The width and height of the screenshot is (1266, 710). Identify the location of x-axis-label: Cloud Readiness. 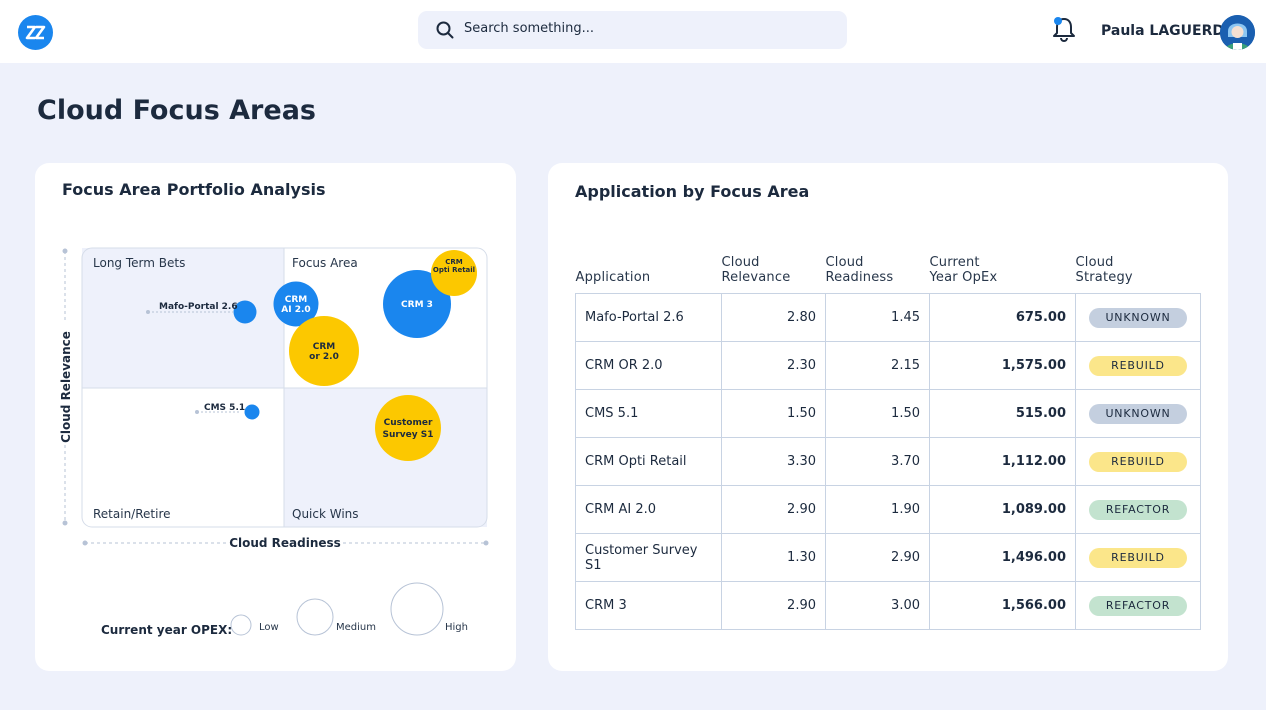
(285, 543).